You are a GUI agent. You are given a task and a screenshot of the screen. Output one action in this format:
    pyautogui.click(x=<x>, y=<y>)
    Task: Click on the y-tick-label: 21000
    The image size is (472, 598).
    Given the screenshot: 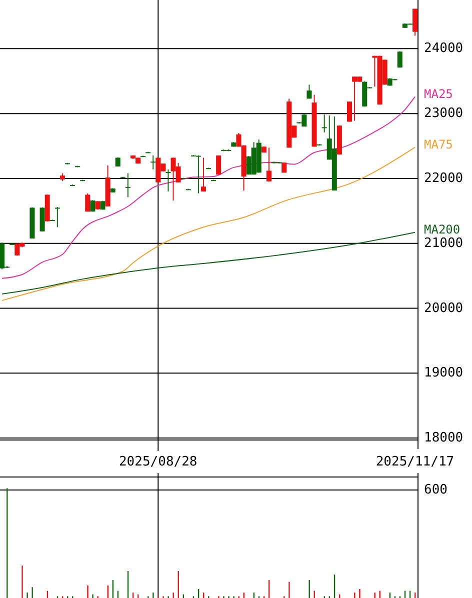 What is the action you would take?
    pyautogui.click(x=444, y=243)
    